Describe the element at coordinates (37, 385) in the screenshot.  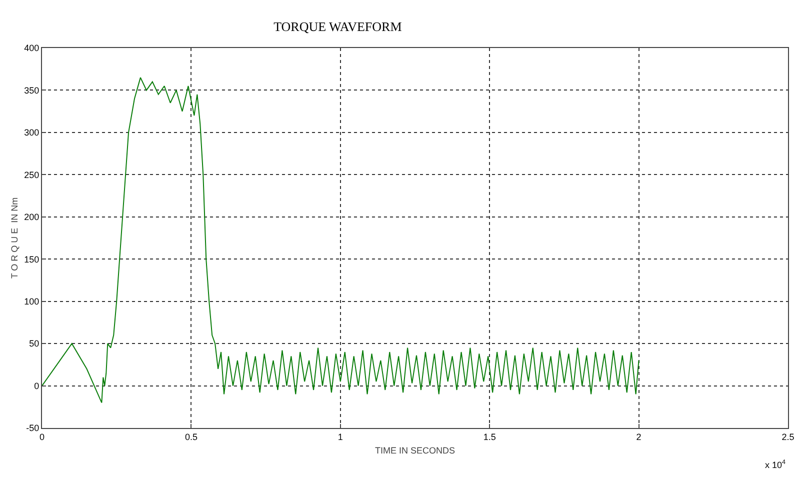
I see `y-tick-label: 0` at that location.